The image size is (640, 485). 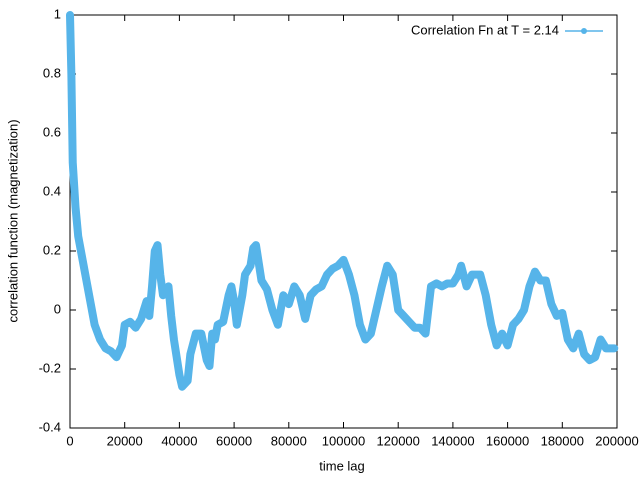 I want to click on x-tick-label: 60000, so click(x=234, y=440).